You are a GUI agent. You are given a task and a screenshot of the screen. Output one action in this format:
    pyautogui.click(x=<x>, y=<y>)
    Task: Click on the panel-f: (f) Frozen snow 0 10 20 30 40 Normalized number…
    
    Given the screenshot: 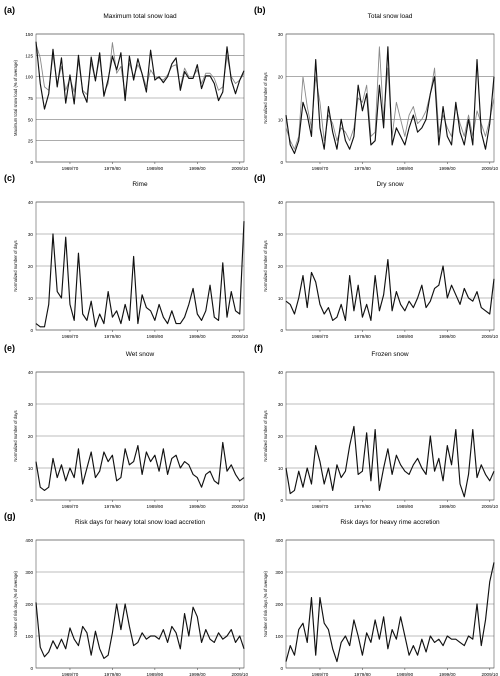 What is the action you would take?
    pyautogui.click(x=376, y=426)
    